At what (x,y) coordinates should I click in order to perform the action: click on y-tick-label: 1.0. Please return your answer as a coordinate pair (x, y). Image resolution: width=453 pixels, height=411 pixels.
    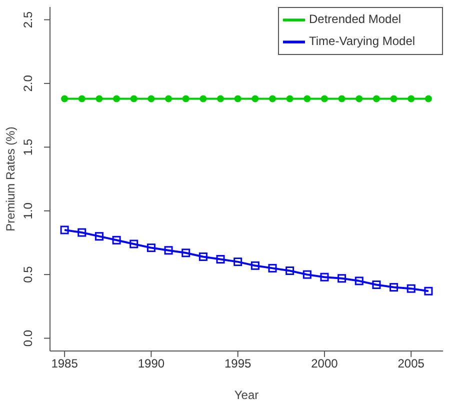
    Looking at the image, I should click on (28, 211).